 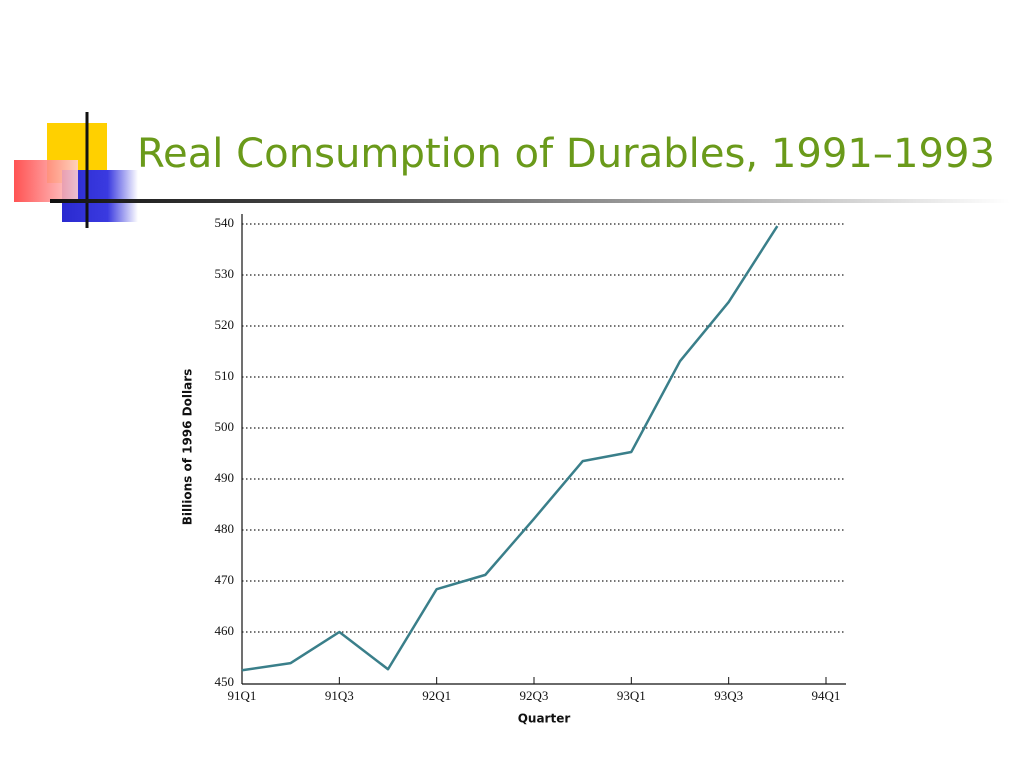 I want to click on x-tick-label: 92Q3, so click(x=534, y=695).